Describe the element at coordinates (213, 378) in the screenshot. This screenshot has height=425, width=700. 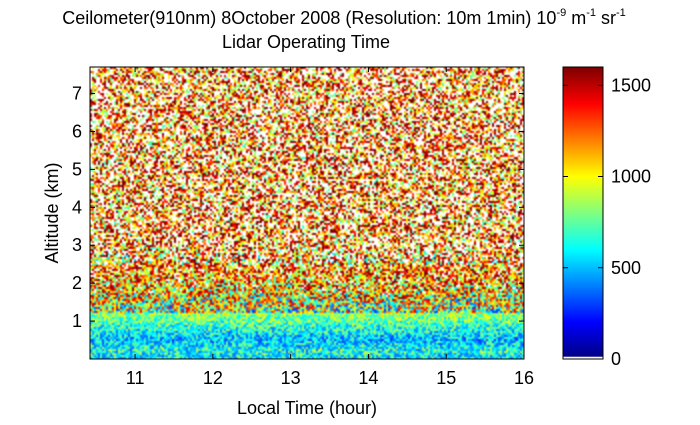
I see `x-tick-label: 12` at that location.